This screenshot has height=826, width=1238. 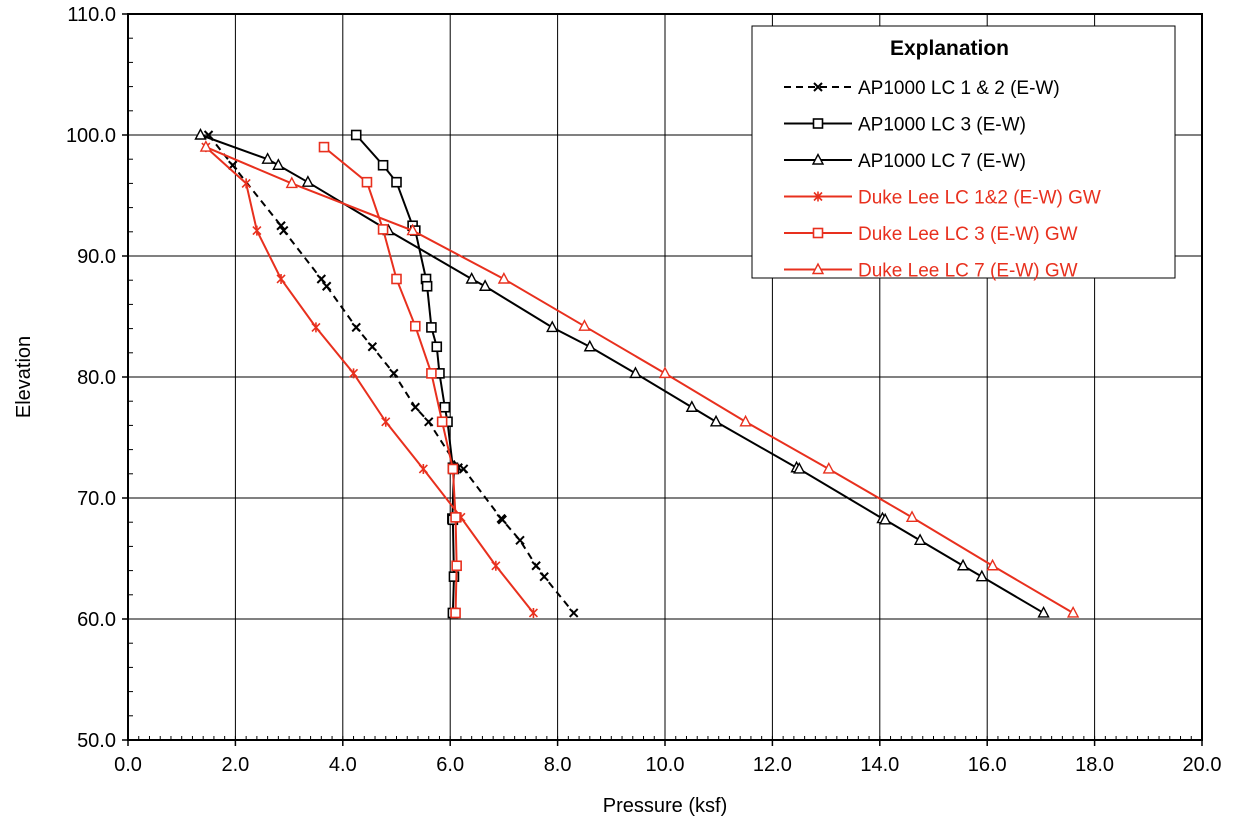 I want to click on y-tick-label: 100.0, so click(x=91, y=136).